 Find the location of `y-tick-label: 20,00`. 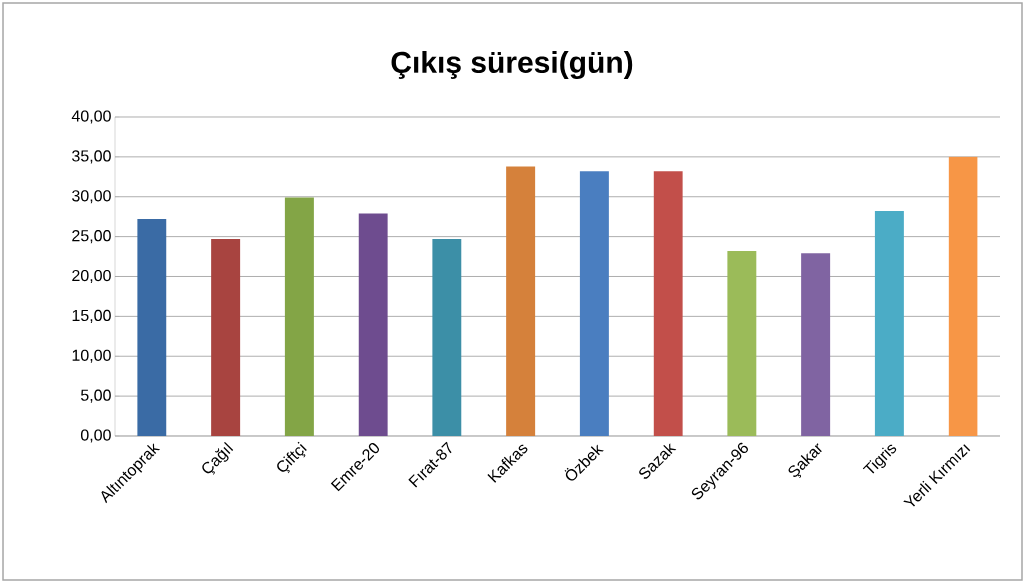

y-tick-label: 20,00 is located at coordinates (91, 276).